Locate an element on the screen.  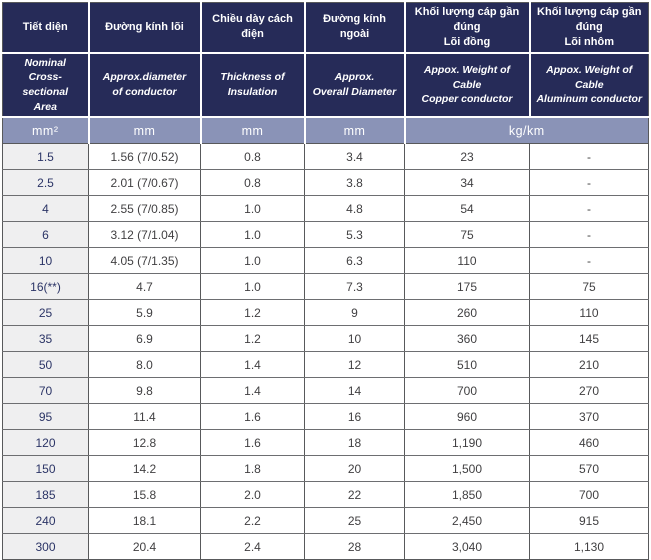
cell-value: 6.3 is located at coordinates (354, 261).